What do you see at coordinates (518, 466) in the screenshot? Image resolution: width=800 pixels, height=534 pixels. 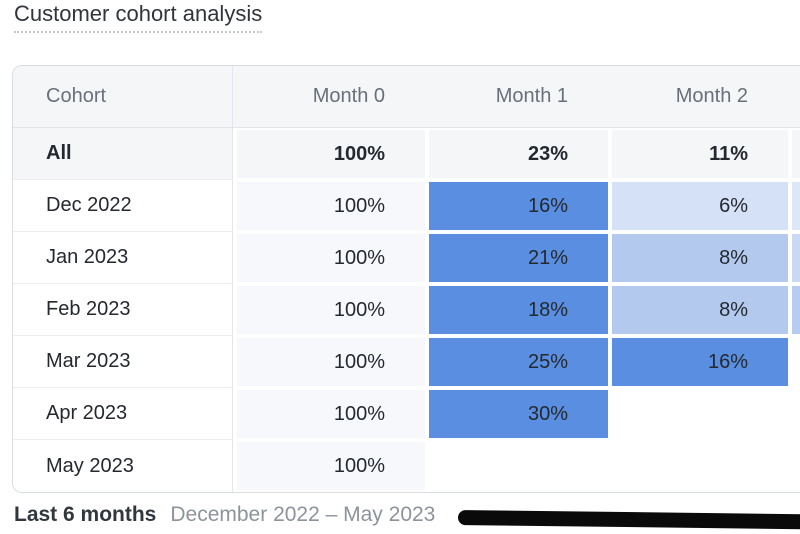 I see `cell-month1` at bounding box center [518, 466].